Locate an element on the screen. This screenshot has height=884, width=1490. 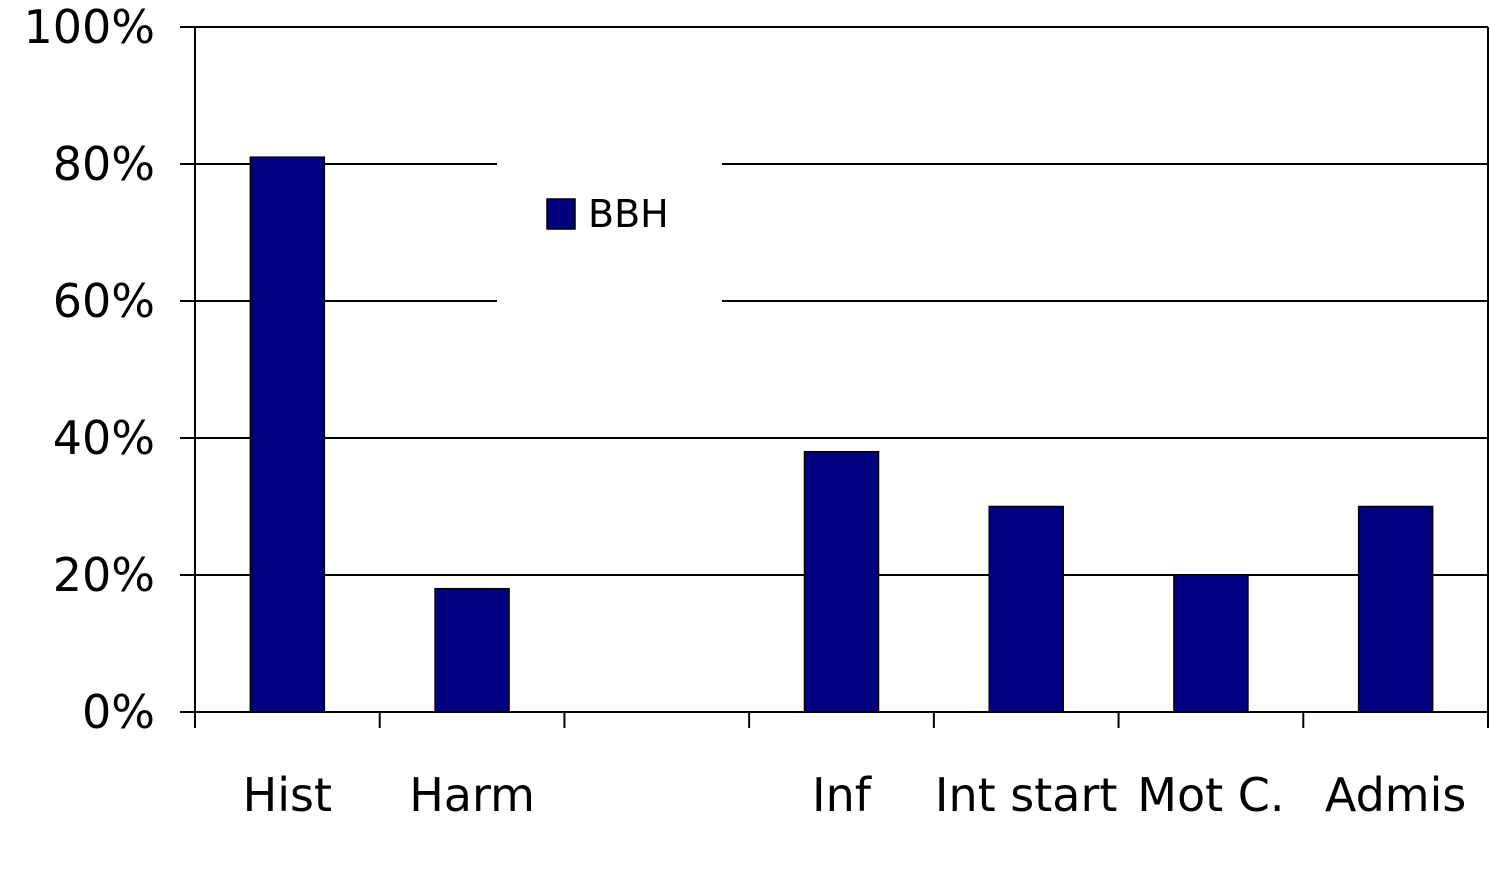
legend-swatch is located at coordinates (561, 214).